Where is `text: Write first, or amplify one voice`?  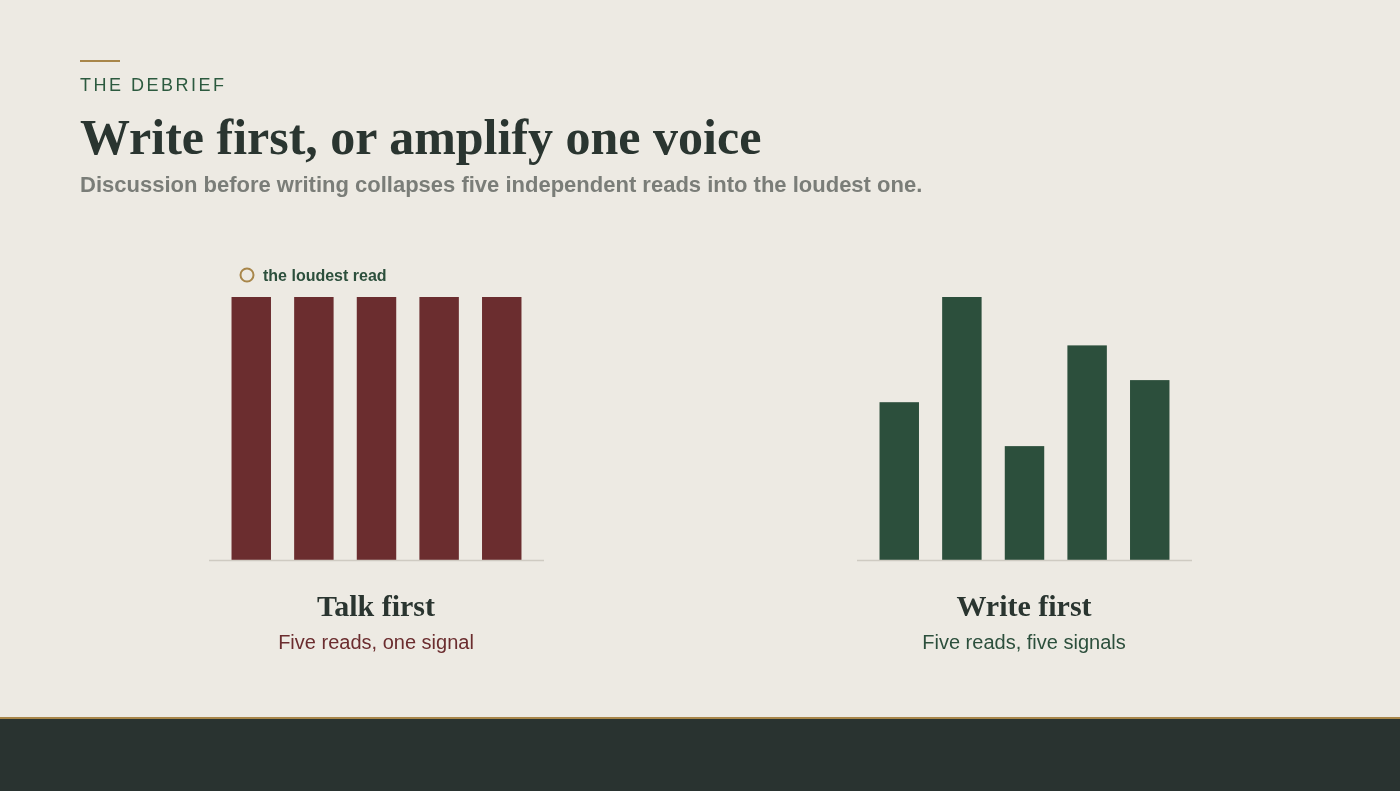
text: Write first, or amplify one voice is located at coordinates (421, 137).